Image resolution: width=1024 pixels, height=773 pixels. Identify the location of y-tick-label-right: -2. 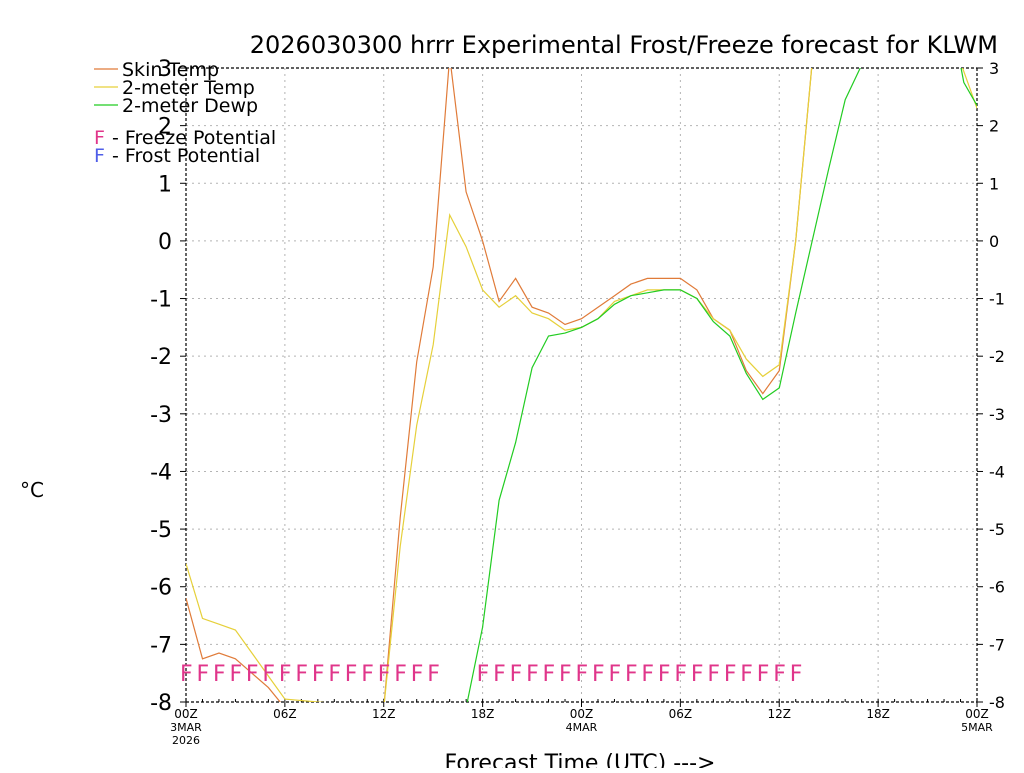
(997, 356).